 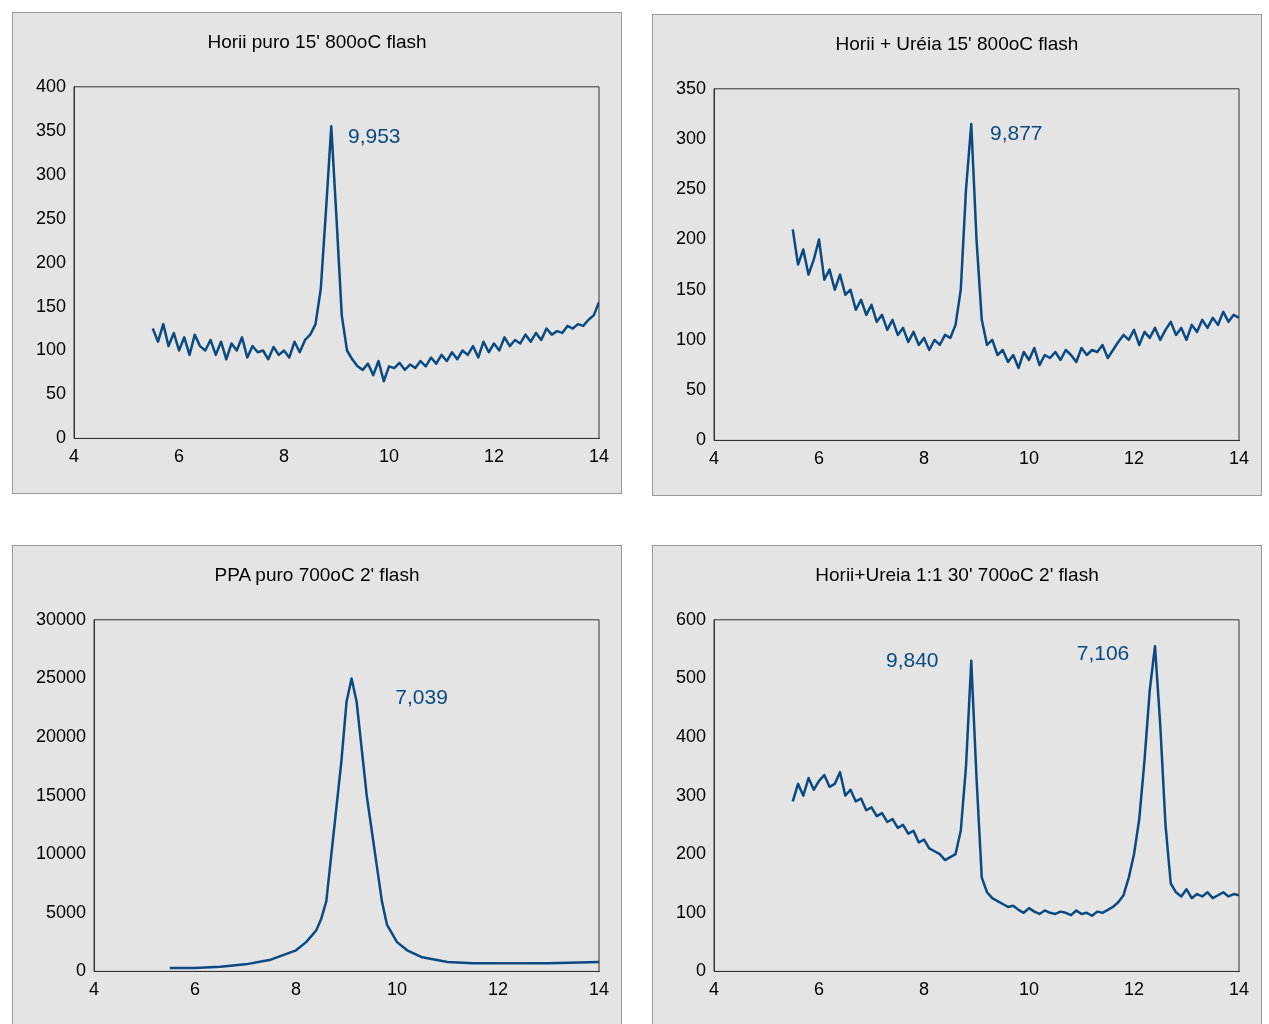 What do you see at coordinates (61, 735) in the screenshot?
I see `y-tick-label: 20000` at bounding box center [61, 735].